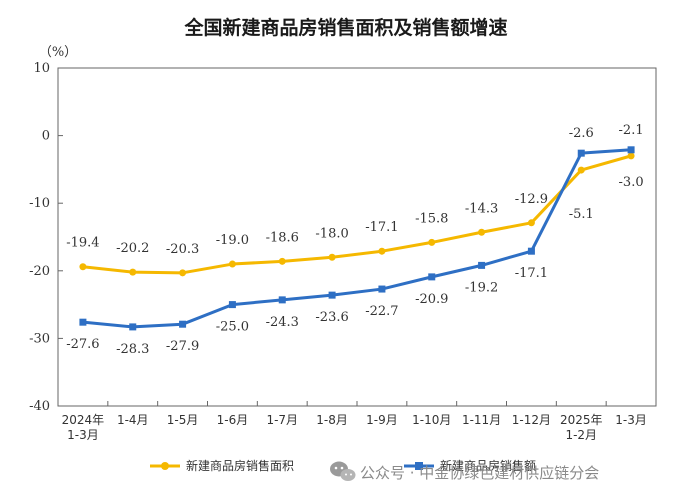 The image size is (692, 502). What do you see at coordinates (39, 271) in the screenshot?
I see `y-tick-label: -20` at bounding box center [39, 271].